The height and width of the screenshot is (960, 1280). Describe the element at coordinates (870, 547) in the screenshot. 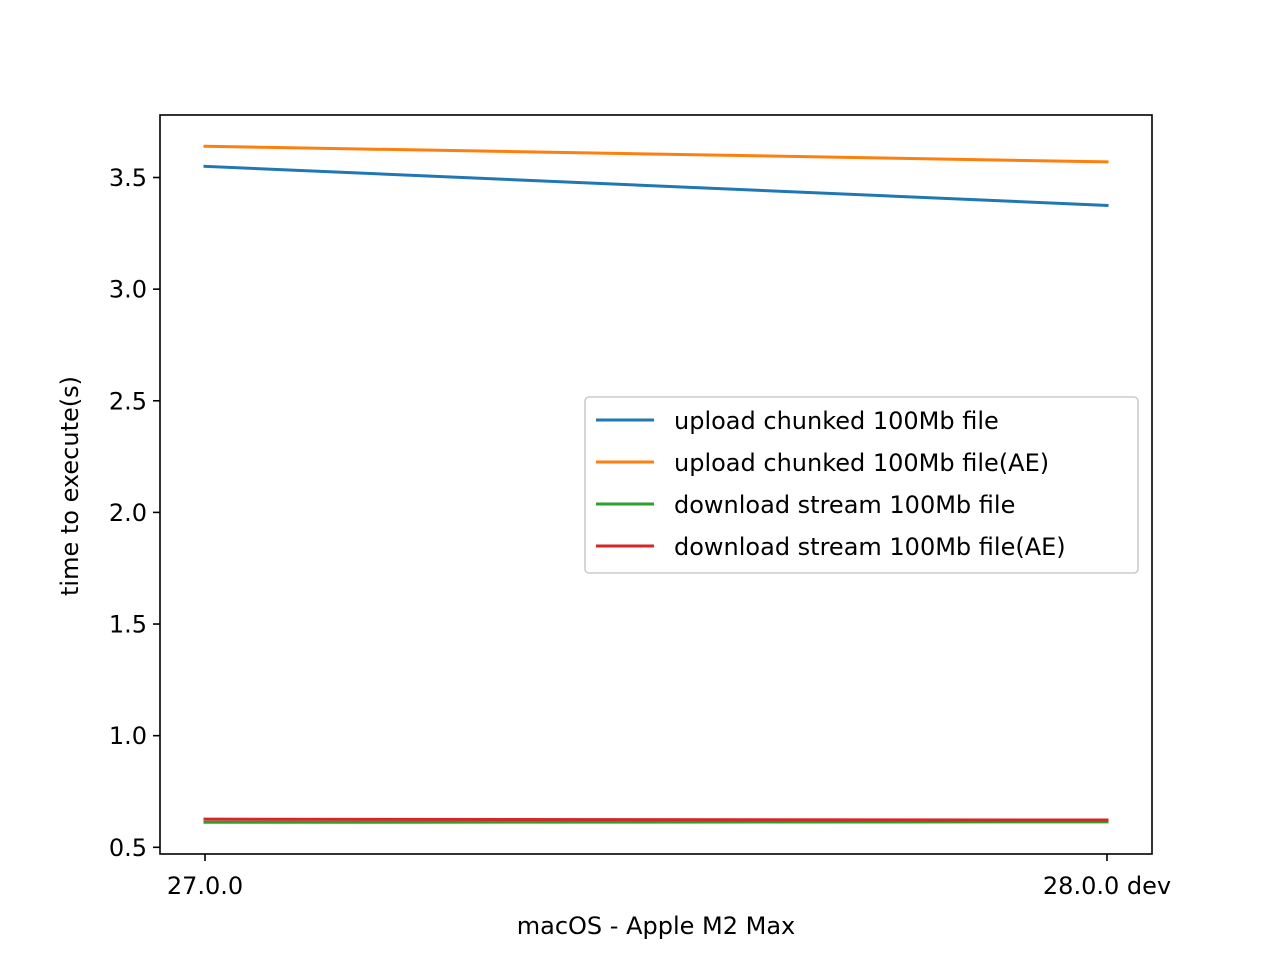

I see `legend-entry-4: download stream 100Mb file(AE)` at that location.